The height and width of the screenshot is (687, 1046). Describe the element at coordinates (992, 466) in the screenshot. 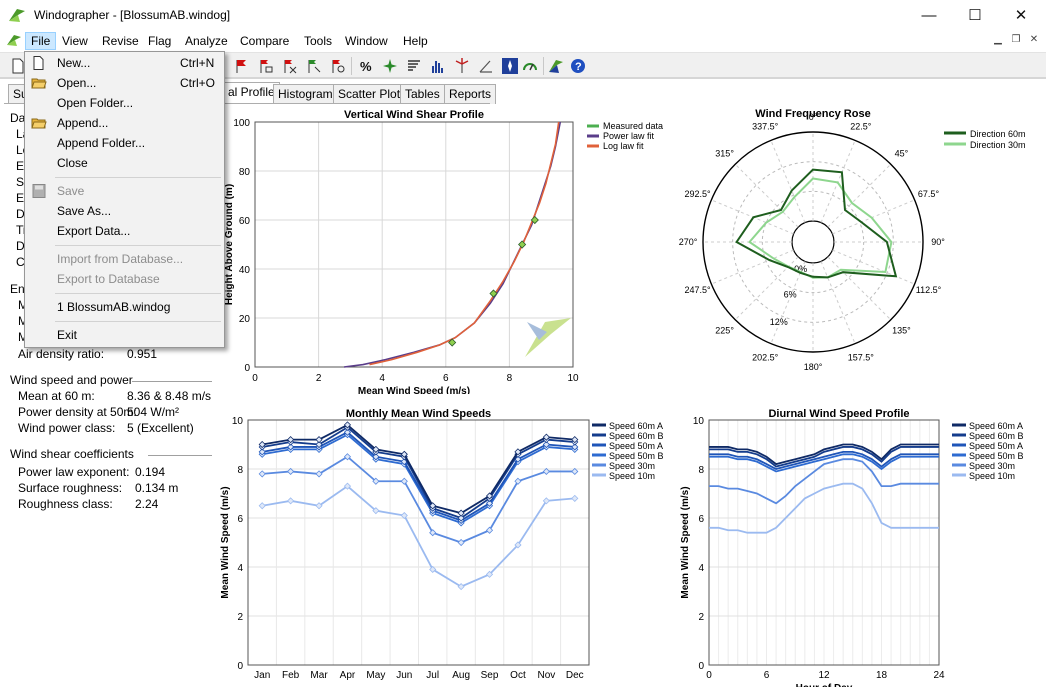

I see `legend-label: Speed 30m` at that location.